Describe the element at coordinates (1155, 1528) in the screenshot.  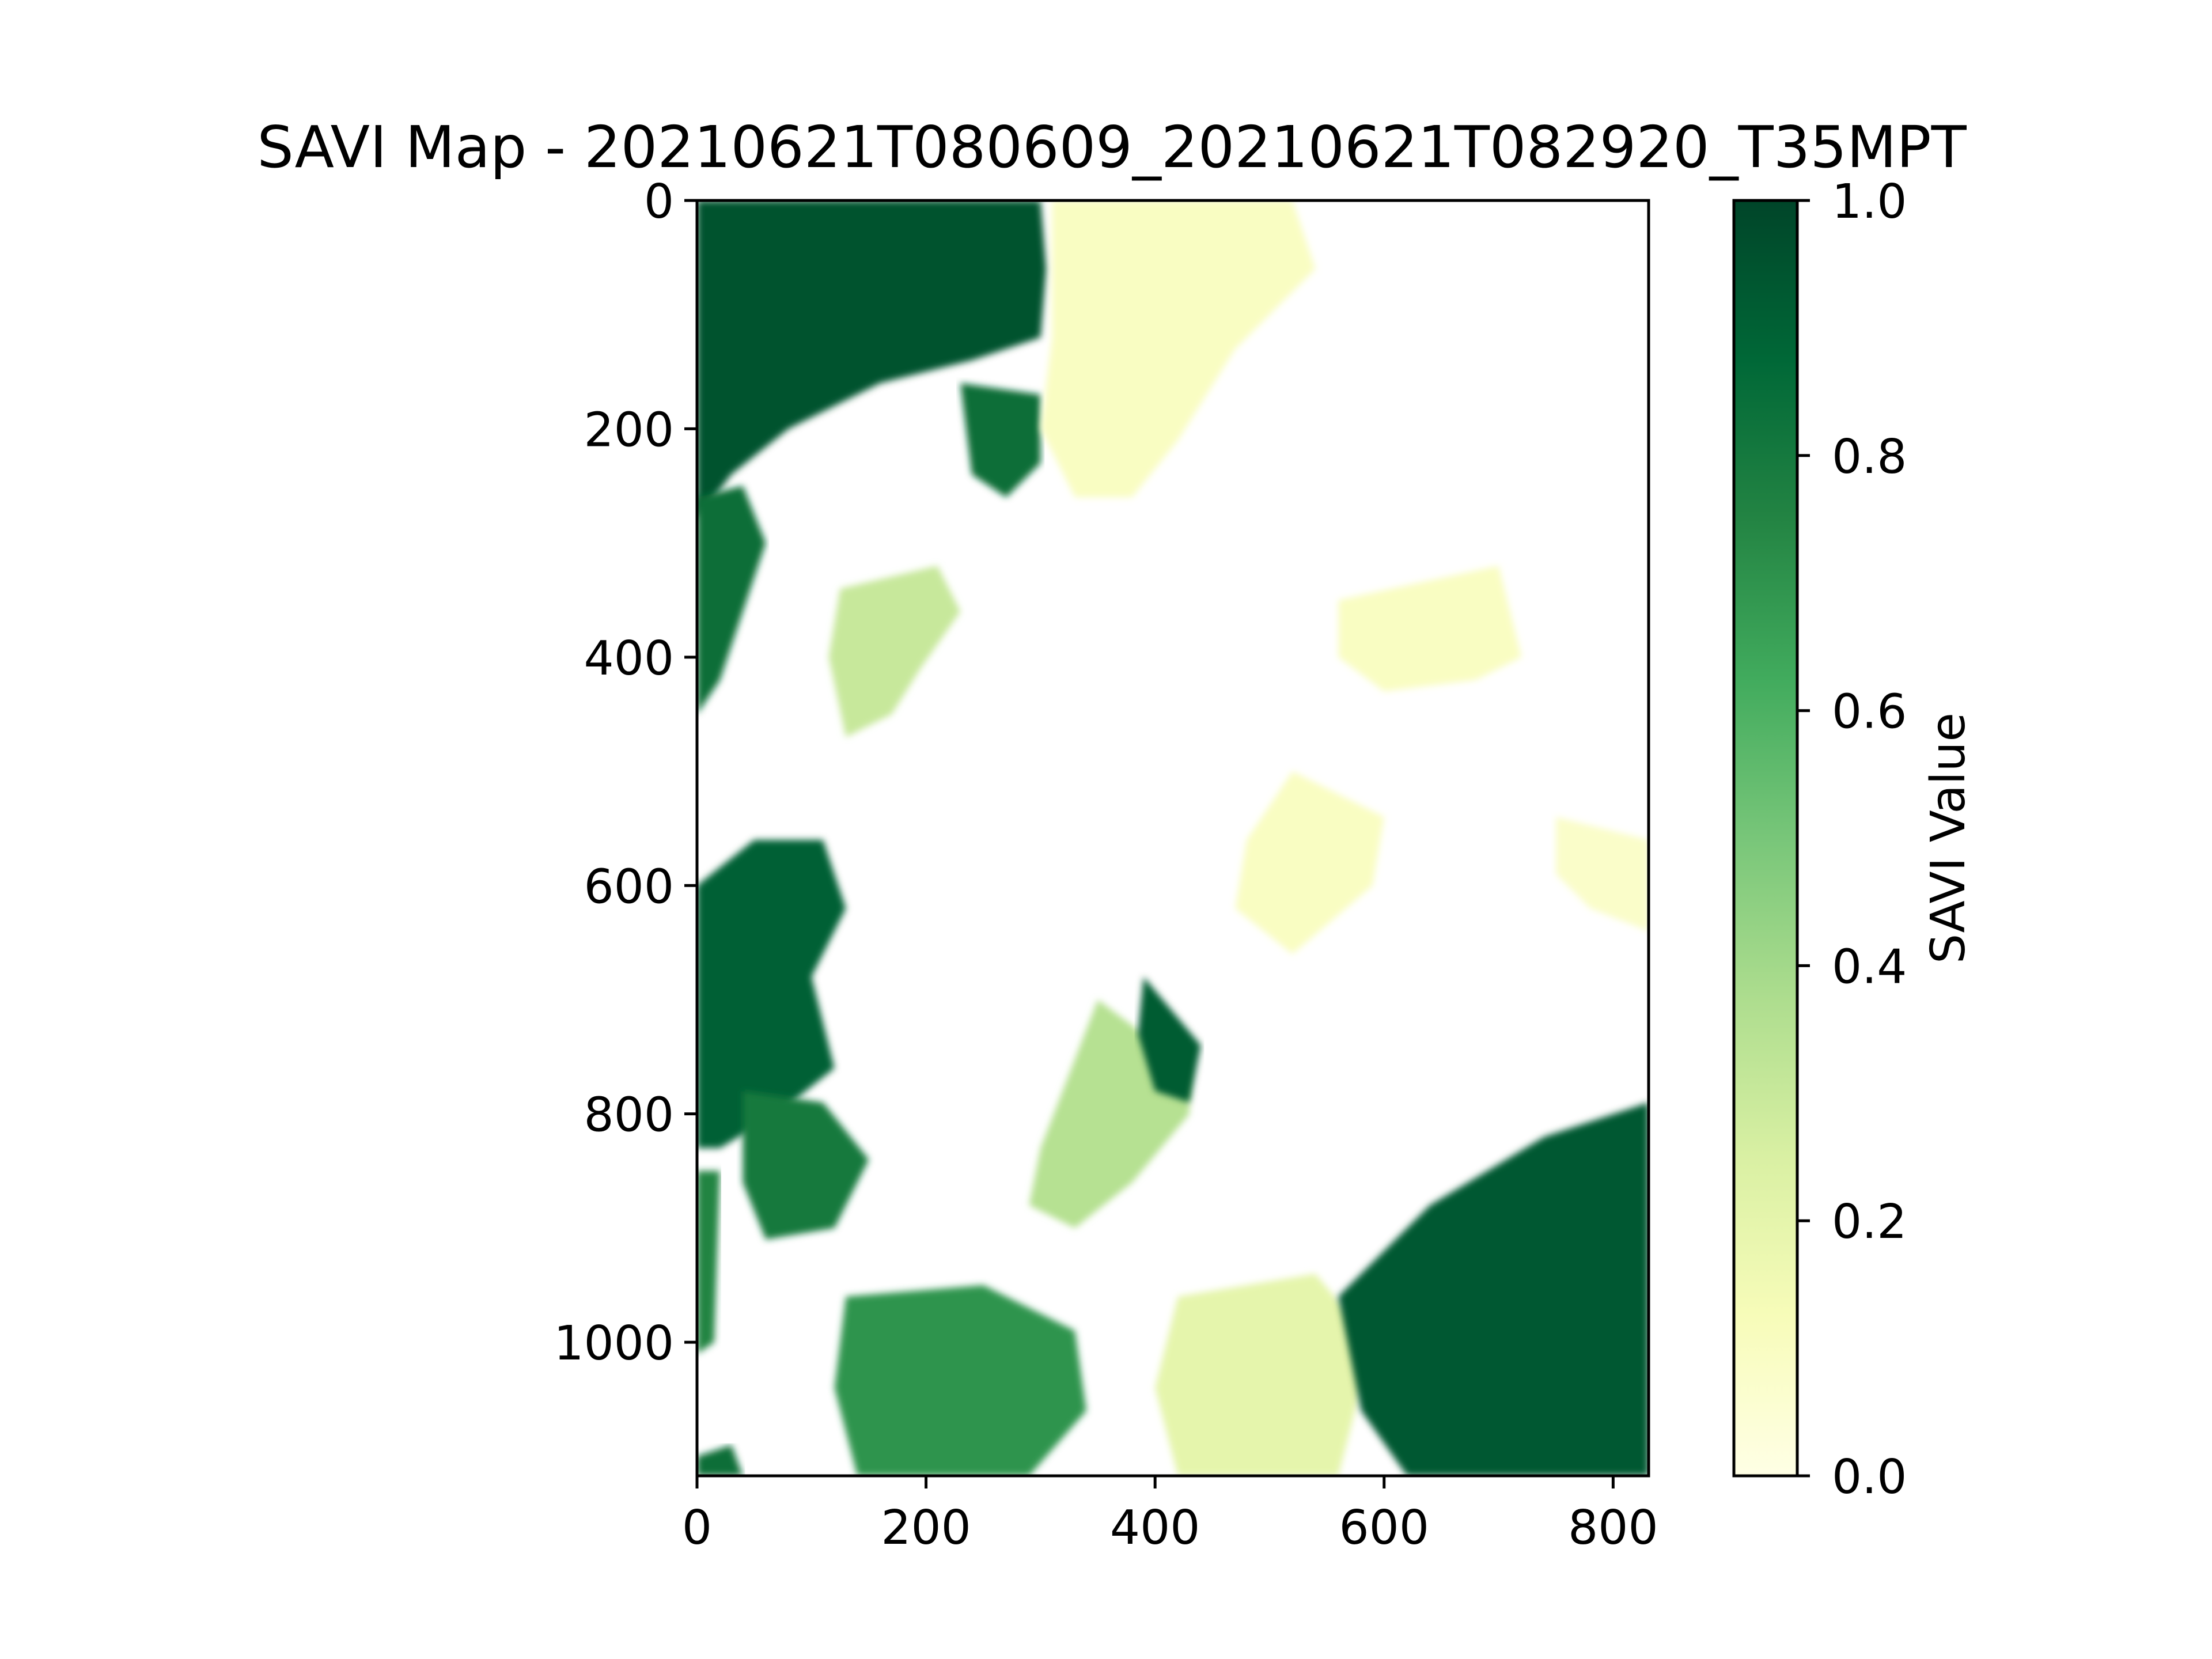
I see `x-tick-label: 400` at that location.